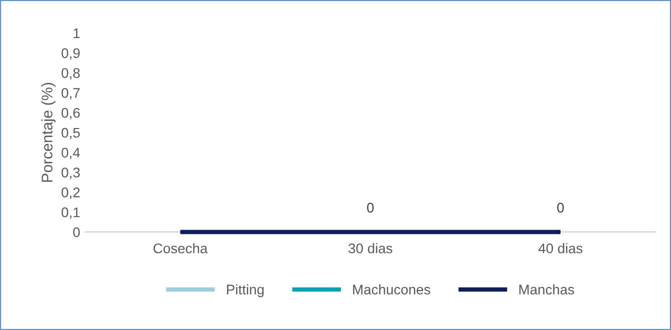  Describe the element at coordinates (71, 94) in the screenshot. I see `y-tick-label: 0,7` at that location.